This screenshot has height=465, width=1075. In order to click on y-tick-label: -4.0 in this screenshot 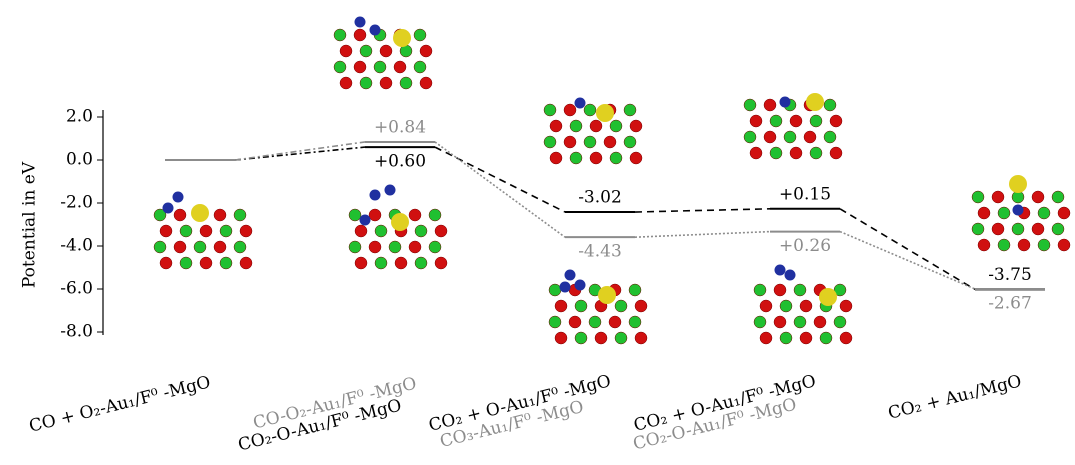, I will do `click(76, 246)`.